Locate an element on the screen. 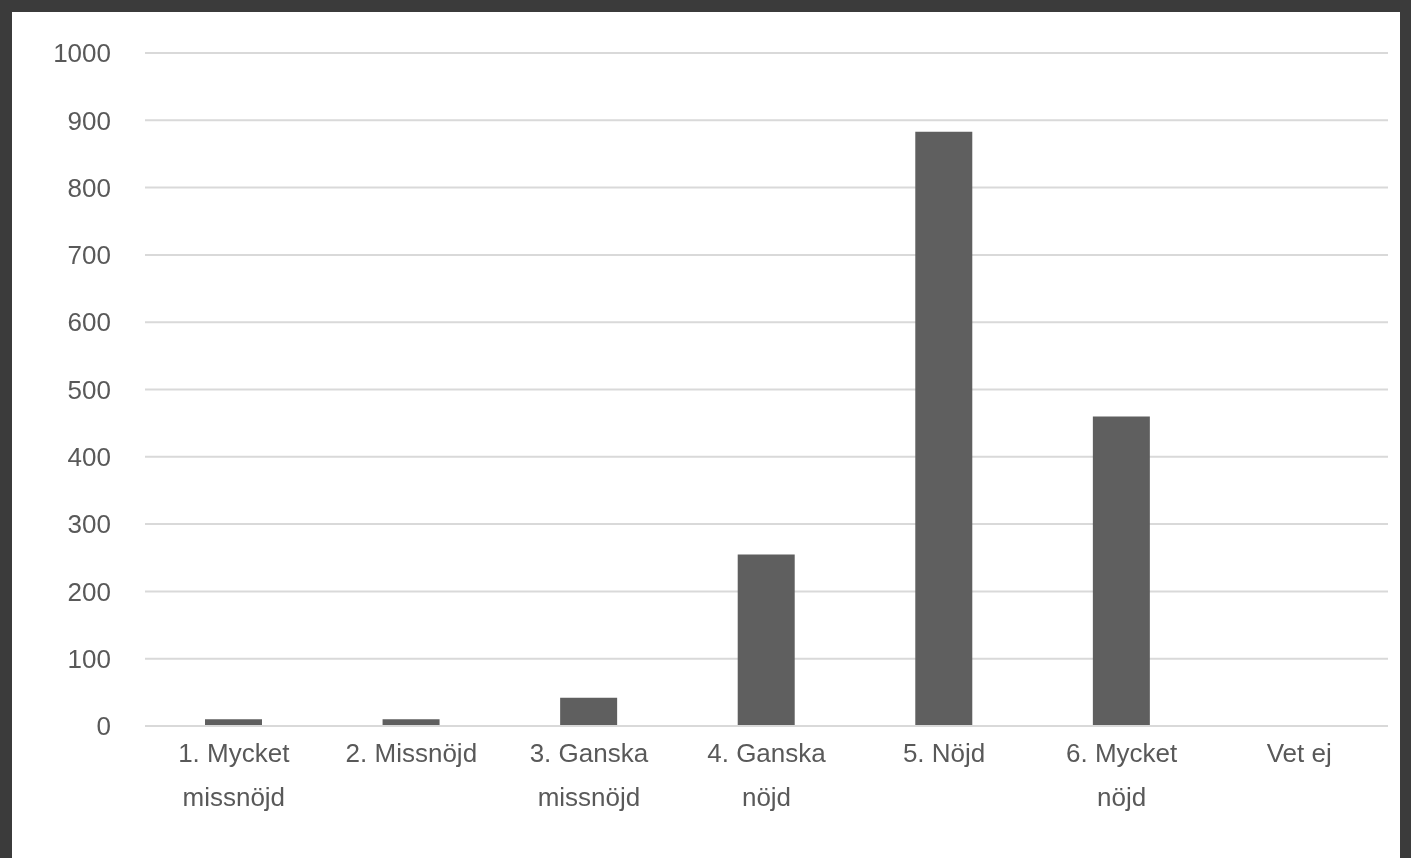 The height and width of the screenshot is (858, 1411). x-tick-label: 3. Ganska missnöjd is located at coordinates (589, 775).